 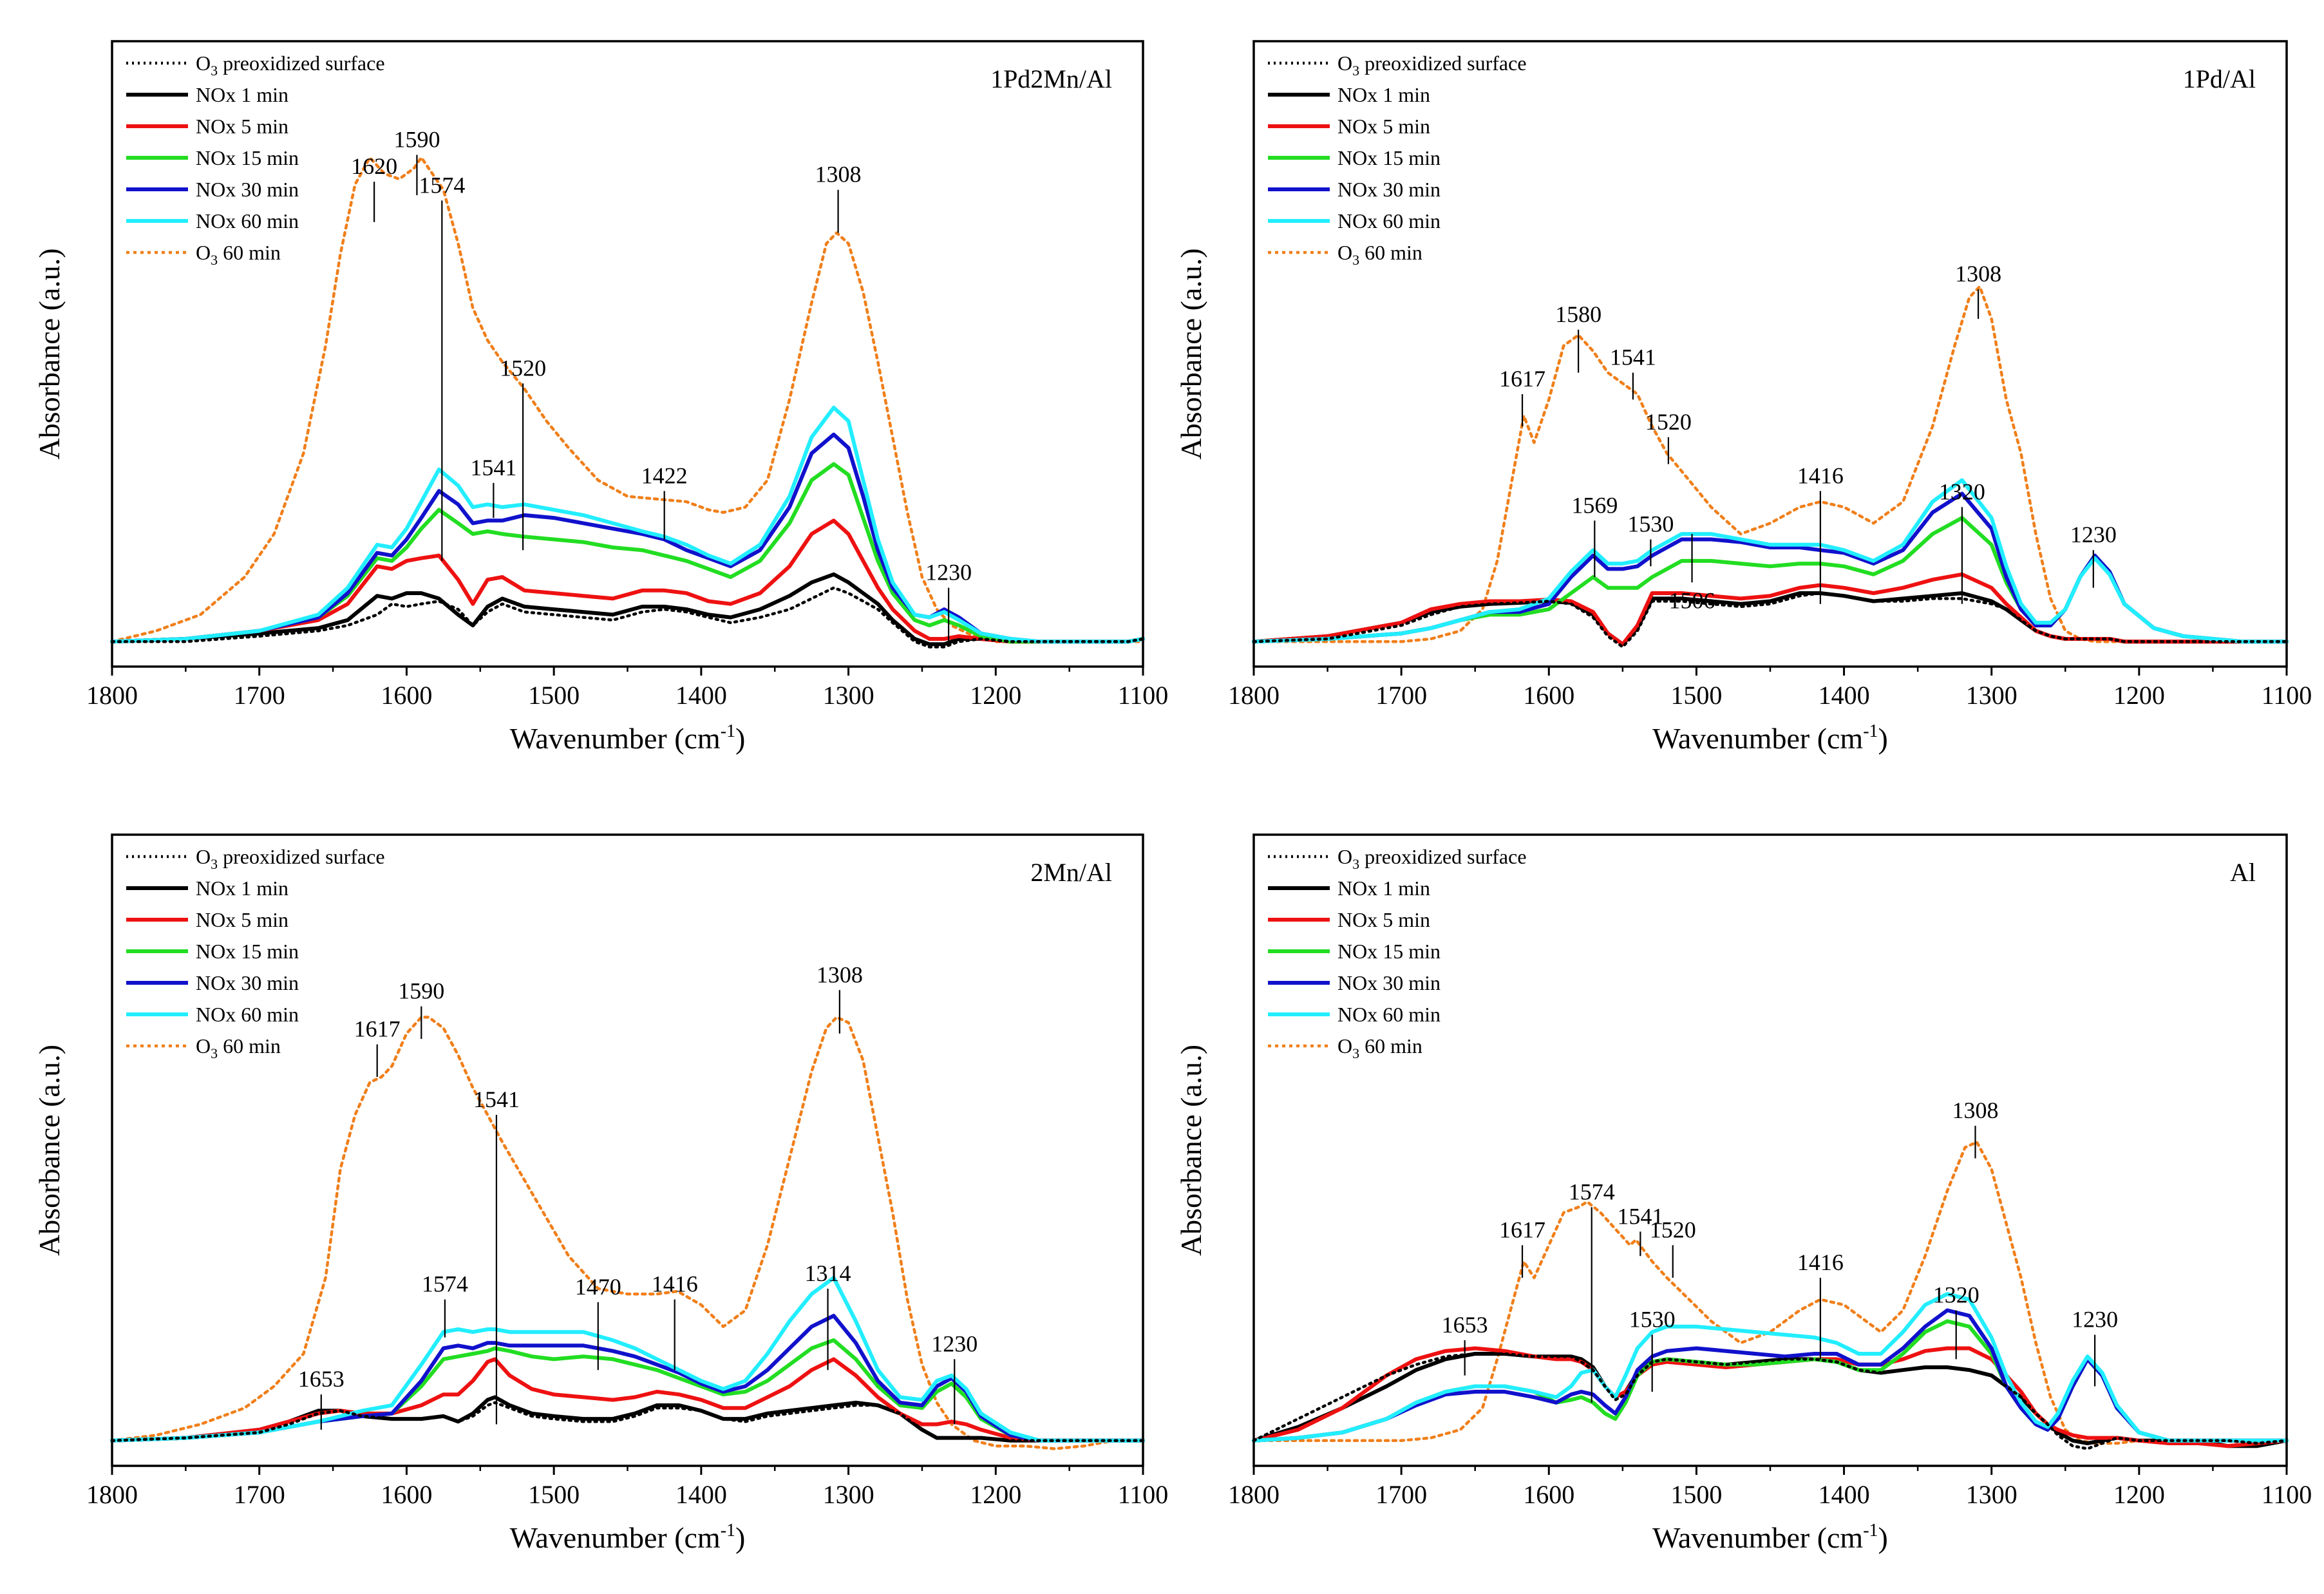 What do you see at coordinates (1051, 79) in the screenshot?
I see `panel-title: 1Pd2Mn/Al` at bounding box center [1051, 79].